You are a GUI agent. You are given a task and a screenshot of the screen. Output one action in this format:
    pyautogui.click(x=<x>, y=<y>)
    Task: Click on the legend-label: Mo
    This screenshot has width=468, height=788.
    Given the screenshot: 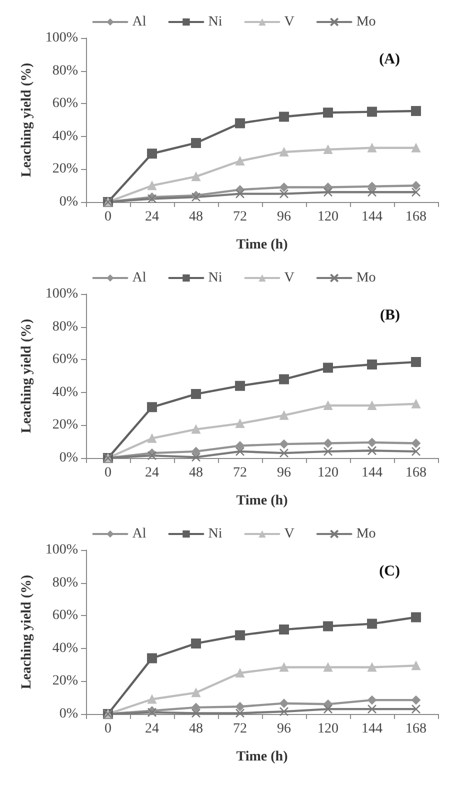 What is the action you would take?
    pyautogui.click(x=366, y=22)
    